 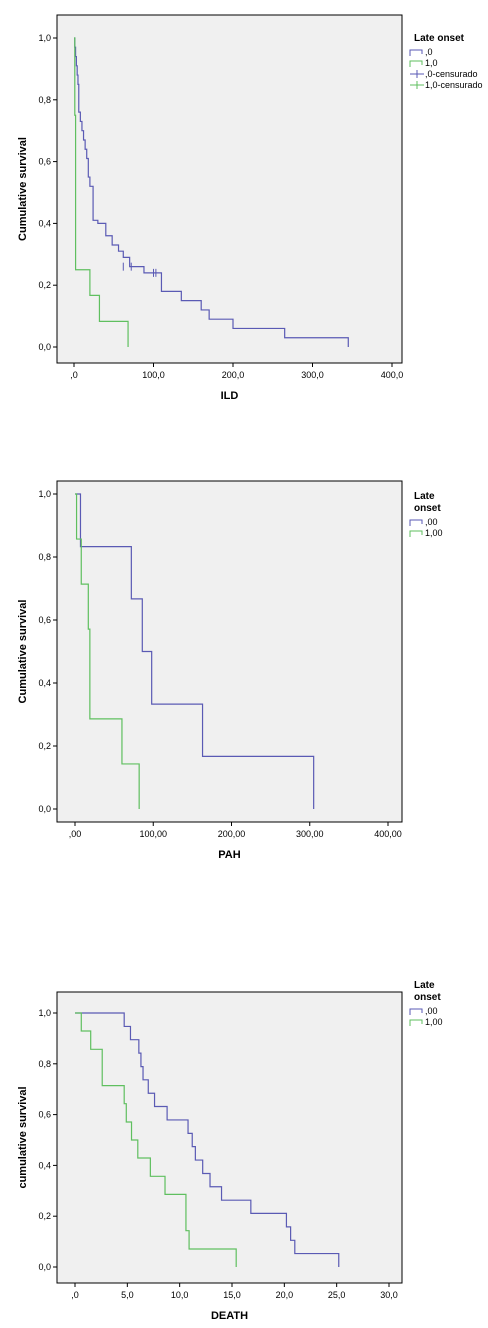 What do you see at coordinates (389, 1295) in the screenshot?
I see `x-tick-label: 30,0` at bounding box center [389, 1295].